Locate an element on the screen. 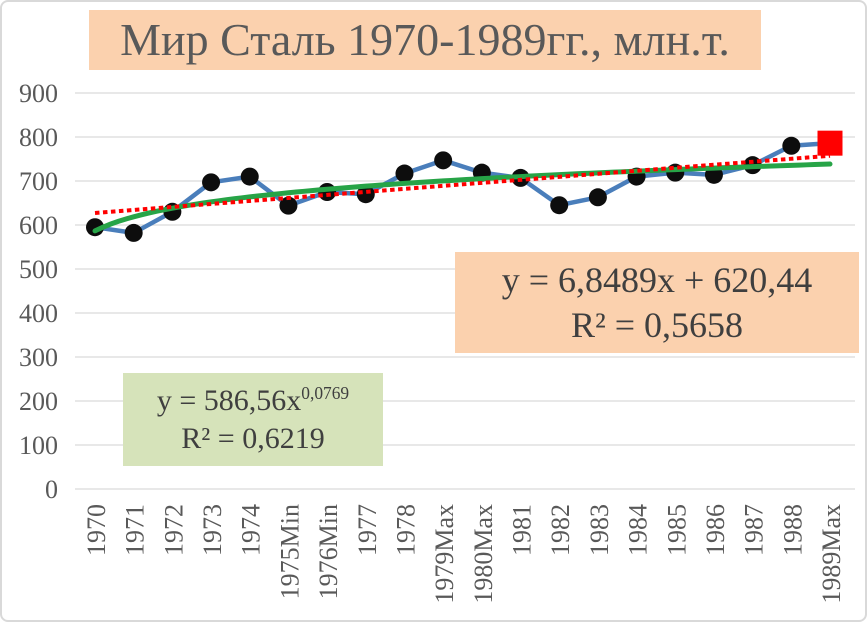 Image resolution: width=867 pixels, height=622 pixels. x-axis-label: 1986 is located at coordinates (715, 530).